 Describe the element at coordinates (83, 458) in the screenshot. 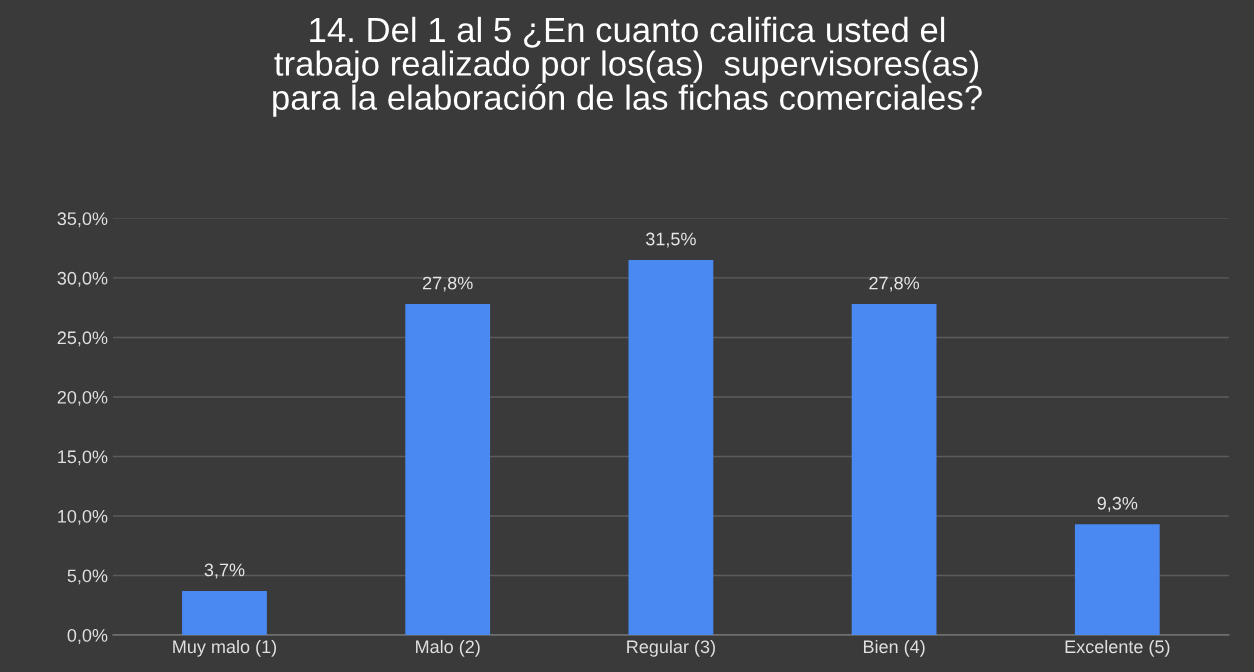

I see `y-tick-label: 15,0%` at that location.